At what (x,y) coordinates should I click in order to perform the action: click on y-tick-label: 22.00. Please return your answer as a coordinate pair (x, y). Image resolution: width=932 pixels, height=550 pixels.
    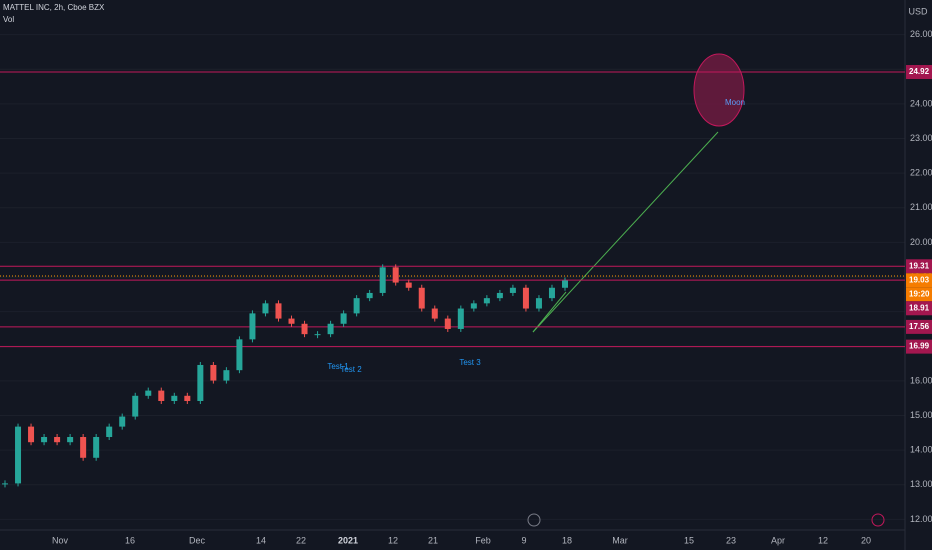
    Looking at the image, I should click on (921, 173).